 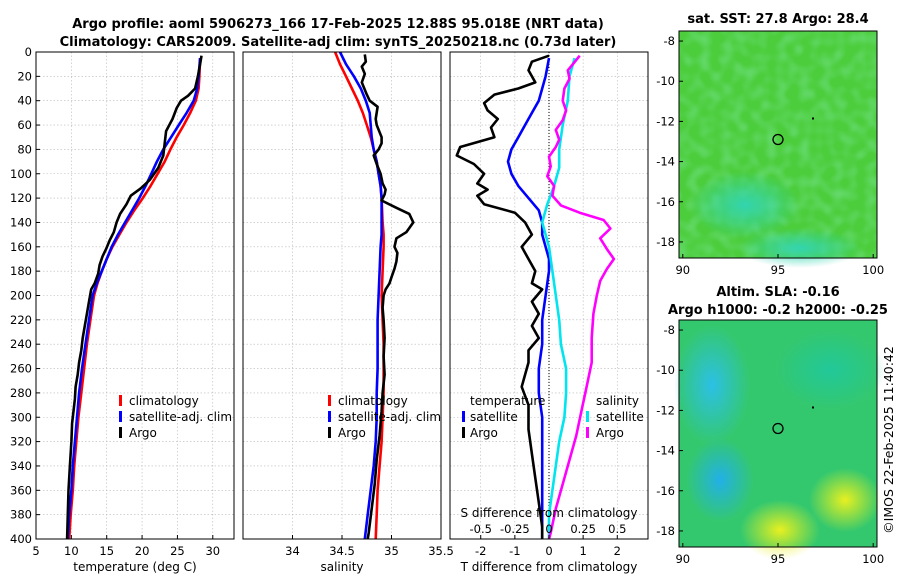 What do you see at coordinates (665, 162) in the screenshot?
I see `sst-ytick-label--14: -14` at bounding box center [665, 162].